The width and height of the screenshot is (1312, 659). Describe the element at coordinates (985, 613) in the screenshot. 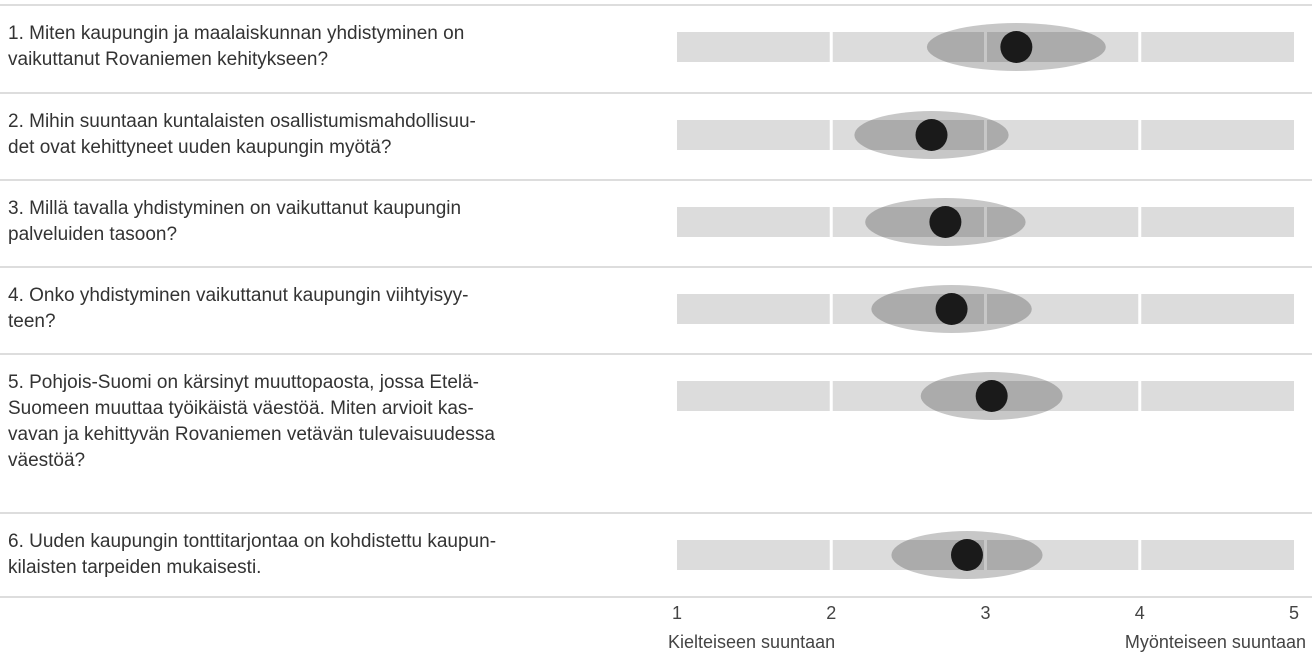

I see `x-tick-label: 3` at that location.